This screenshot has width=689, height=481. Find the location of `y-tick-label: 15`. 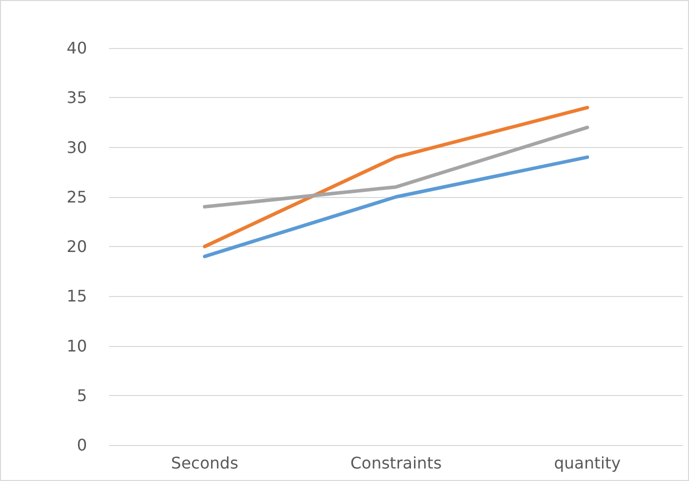

y-tick-label: 15 is located at coordinates (76, 296).